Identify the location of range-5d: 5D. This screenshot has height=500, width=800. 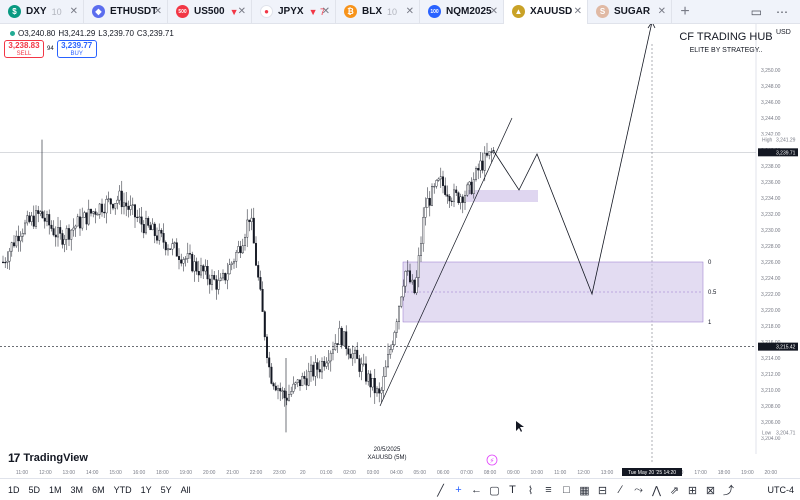
(34, 489).